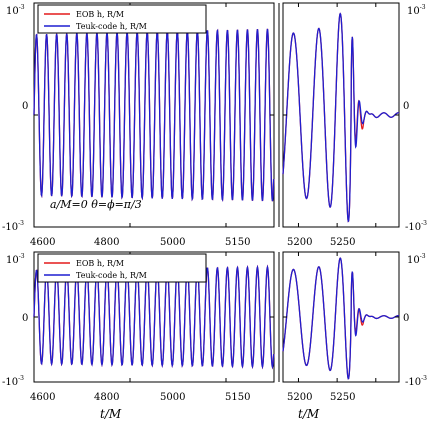 This screenshot has width=436, height=436. Describe the element at coordinates (406, 106) in the screenshot. I see `top-ytick-right-zero: 0` at that location.